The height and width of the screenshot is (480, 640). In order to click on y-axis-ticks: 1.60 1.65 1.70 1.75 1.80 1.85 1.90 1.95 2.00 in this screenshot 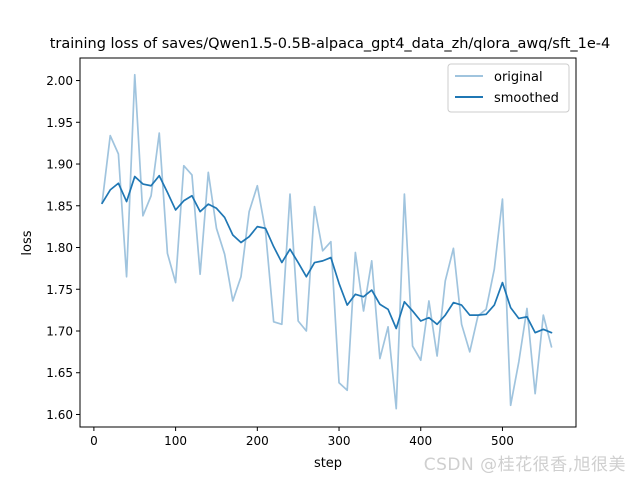, I will do `click(63, 248)`.